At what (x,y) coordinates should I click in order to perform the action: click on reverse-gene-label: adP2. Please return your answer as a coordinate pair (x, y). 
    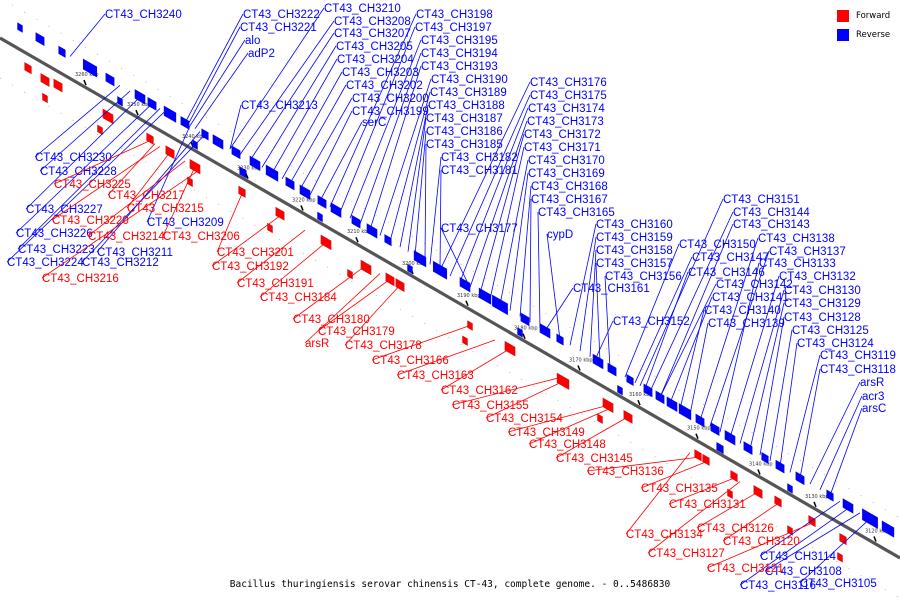
    Looking at the image, I should click on (261, 54).